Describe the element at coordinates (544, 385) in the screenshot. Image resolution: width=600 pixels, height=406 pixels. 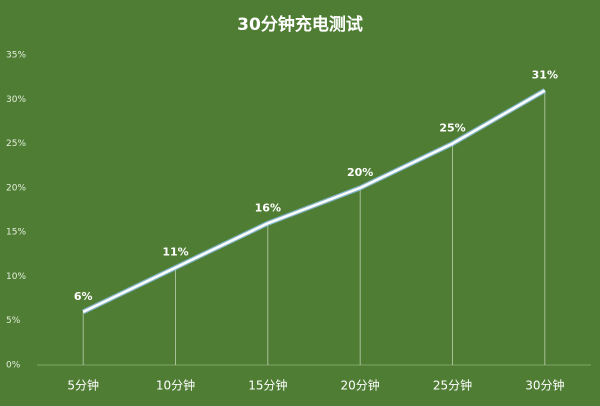
I see `x-tick-label: 30分钟` at that location.